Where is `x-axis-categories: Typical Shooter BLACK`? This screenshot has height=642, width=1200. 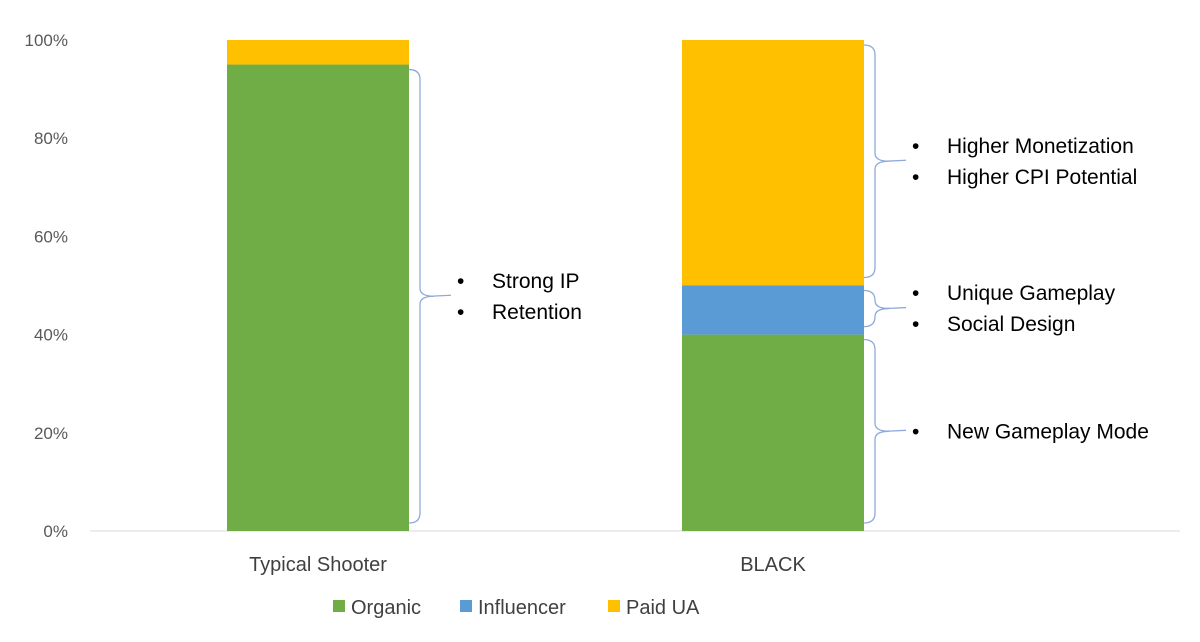
x-axis-categories: Typical Shooter BLACK is located at coordinates (527, 565).